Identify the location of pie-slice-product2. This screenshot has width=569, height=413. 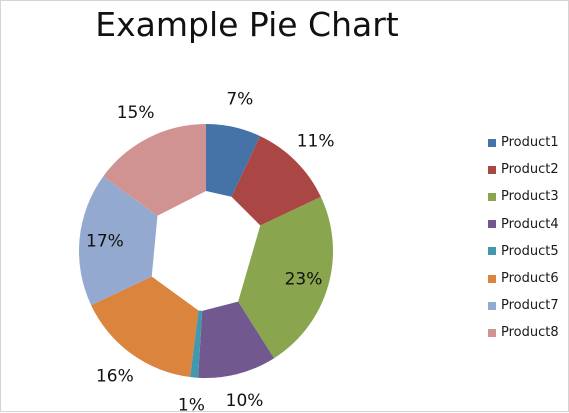
(276, 181).